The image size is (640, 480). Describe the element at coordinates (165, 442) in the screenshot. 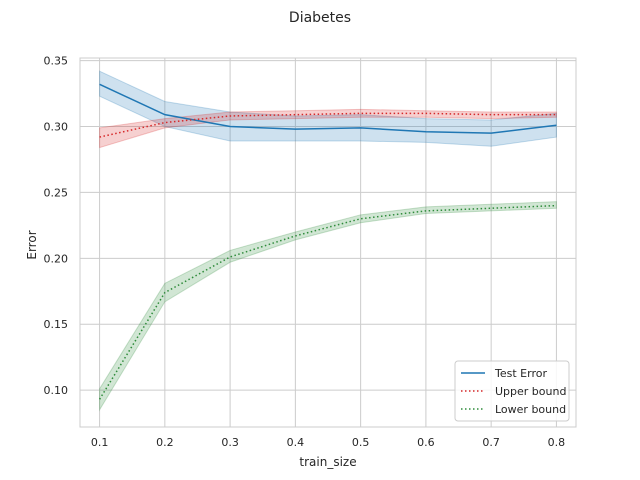

I see `x-tick-label: 0.2` at that location.